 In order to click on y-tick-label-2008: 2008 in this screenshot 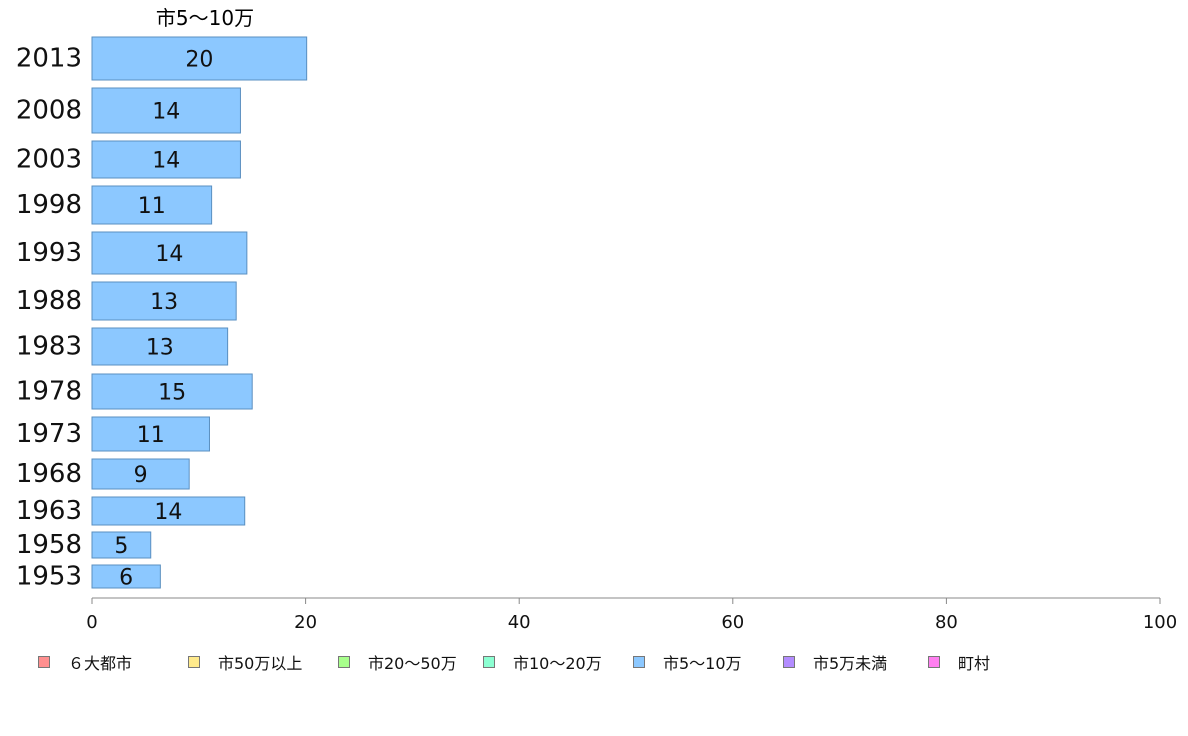, I will do `click(49, 111)`.